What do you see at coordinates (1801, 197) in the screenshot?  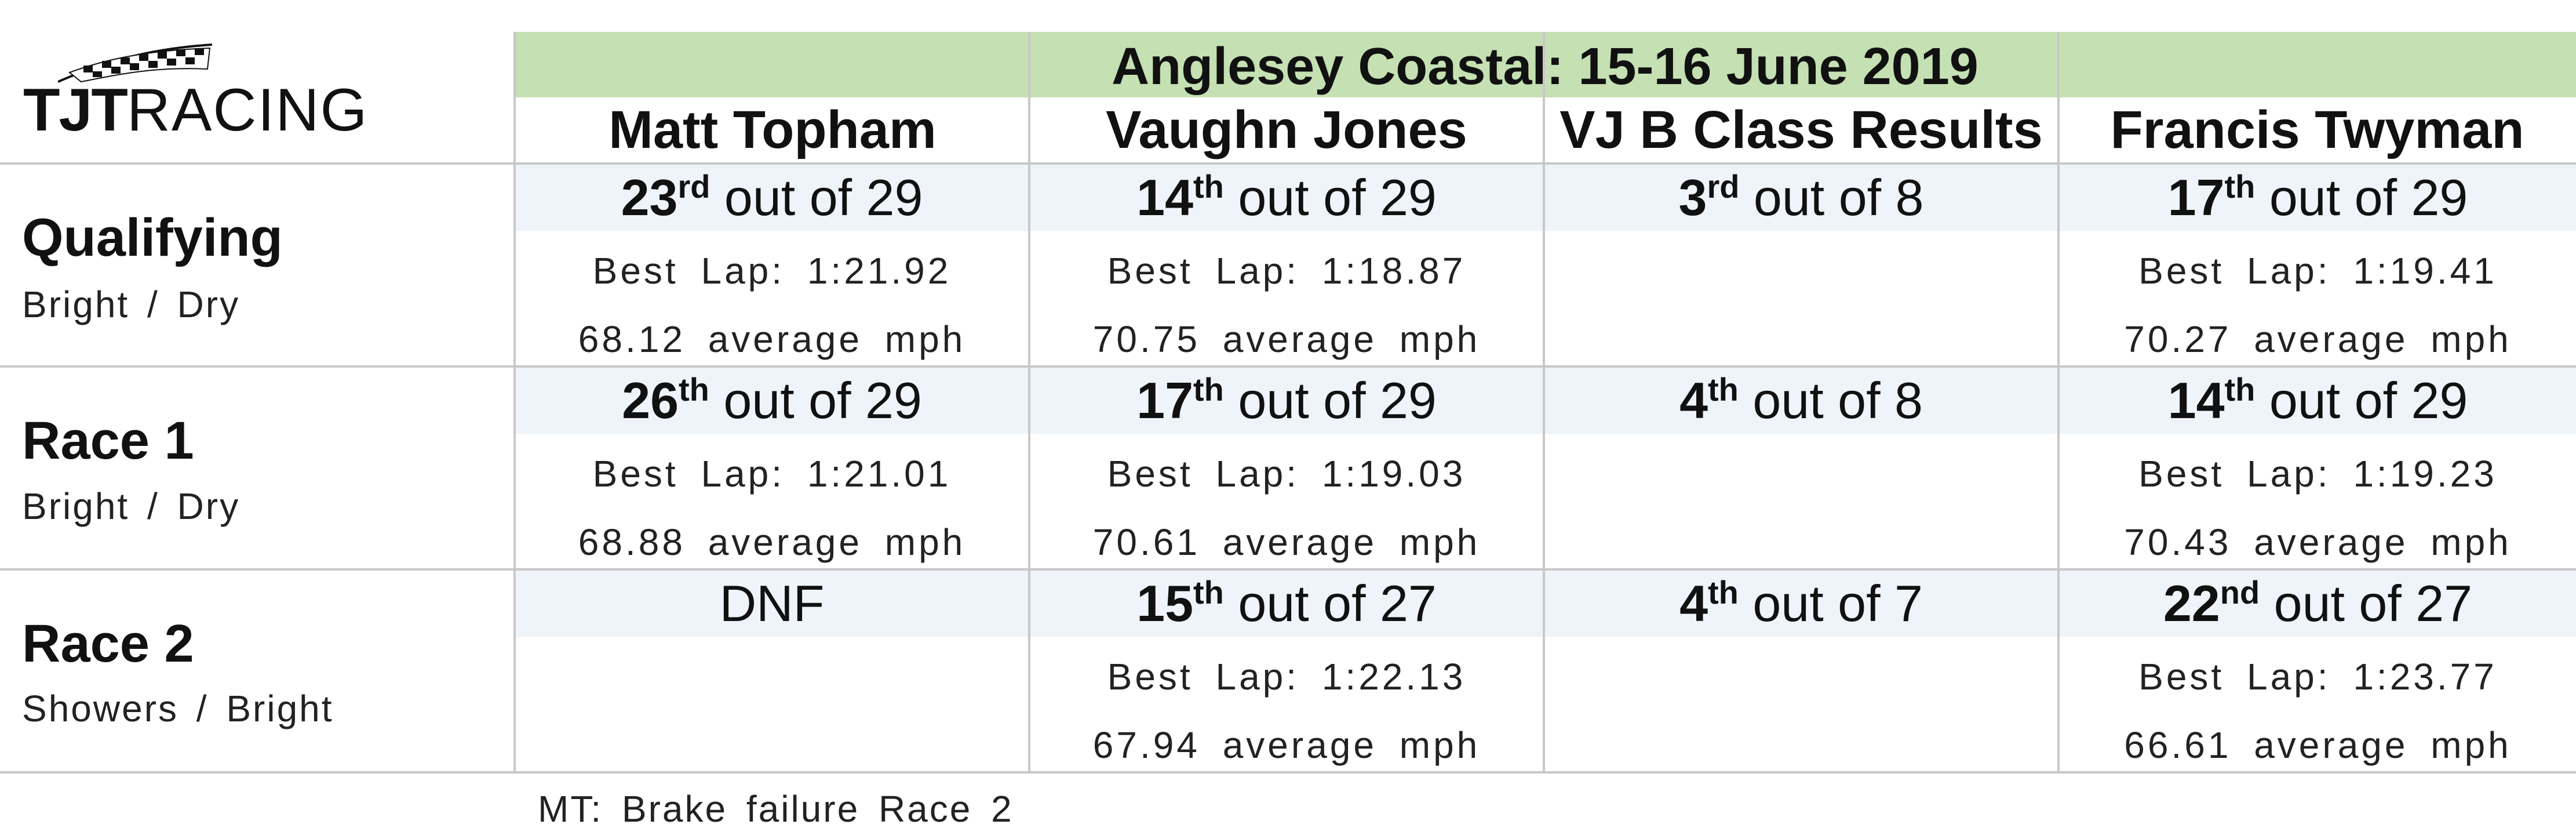 I see `class-placing: 3rd out of 8` at bounding box center [1801, 197].